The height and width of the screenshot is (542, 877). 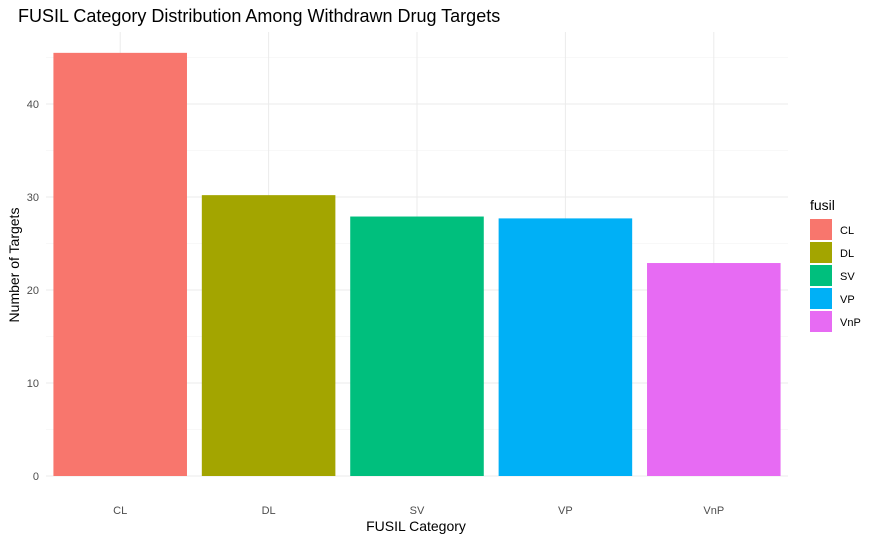 What do you see at coordinates (565, 347) in the screenshot?
I see `bar-vp` at bounding box center [565, 347].